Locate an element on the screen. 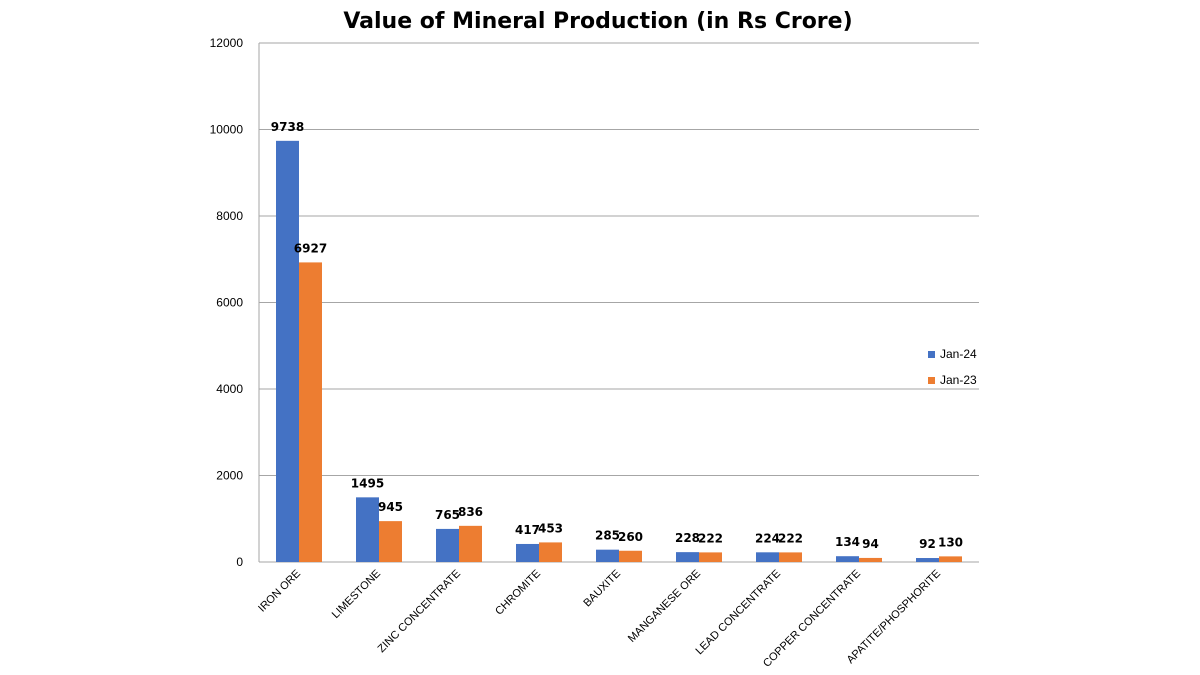 The height and width of the screenshot is (675, 1200). data-label: 224 is located at coordinates (767, 538).